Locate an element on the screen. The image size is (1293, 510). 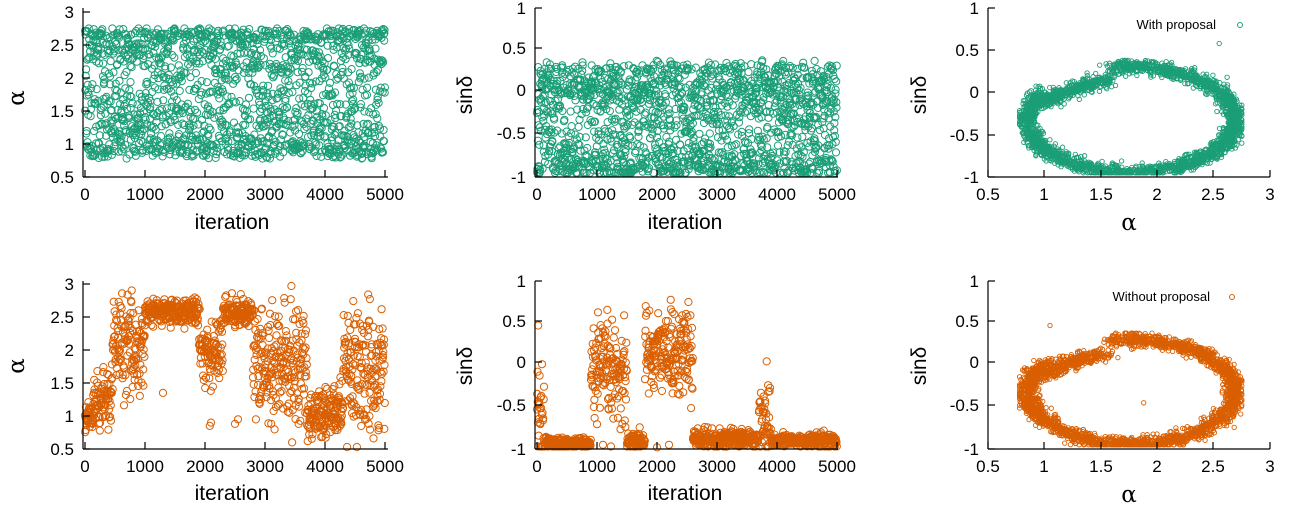
y-axis-title: sinδ is located at coordinates (465, 95).